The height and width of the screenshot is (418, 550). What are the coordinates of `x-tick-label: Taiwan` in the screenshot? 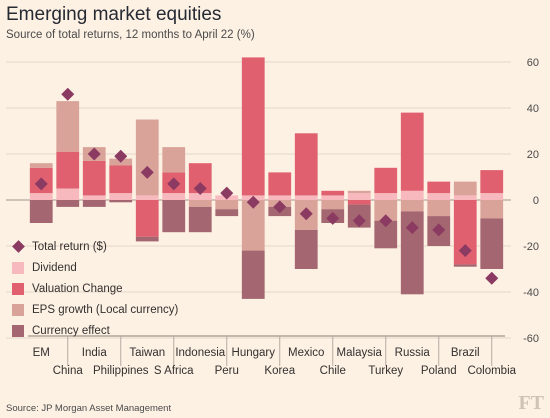 It's located at (147, 353).